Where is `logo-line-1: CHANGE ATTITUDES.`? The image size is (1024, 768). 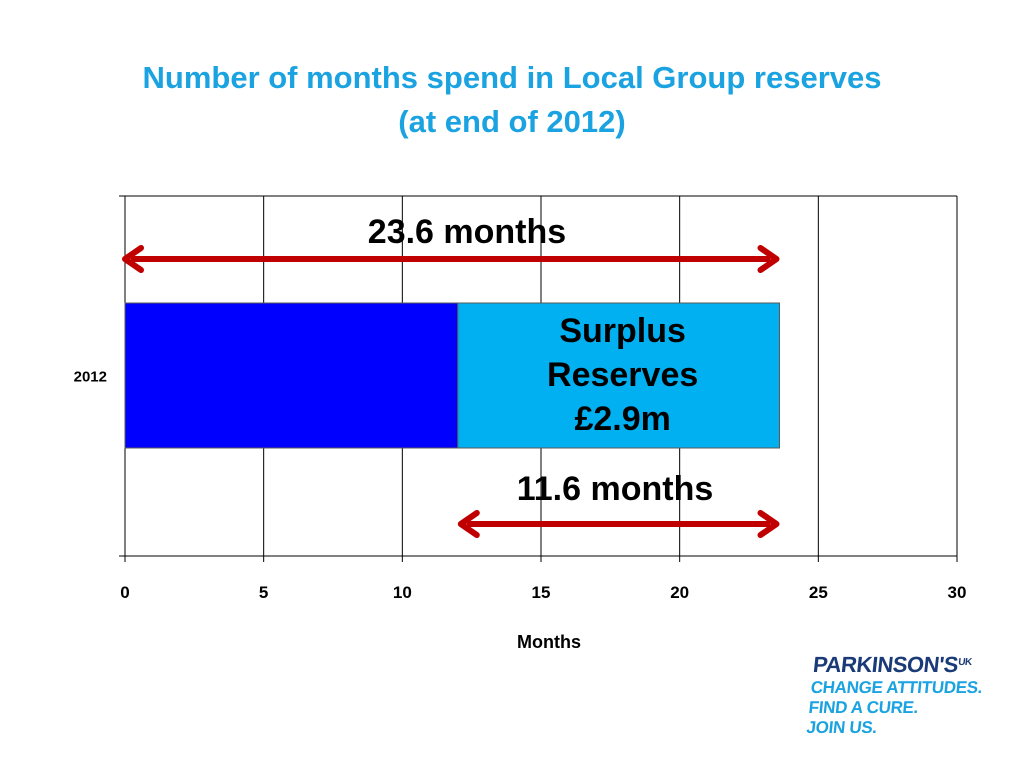 logo-line-1: CHANGE ATTITUDES. is located at coordinates (896, 687).